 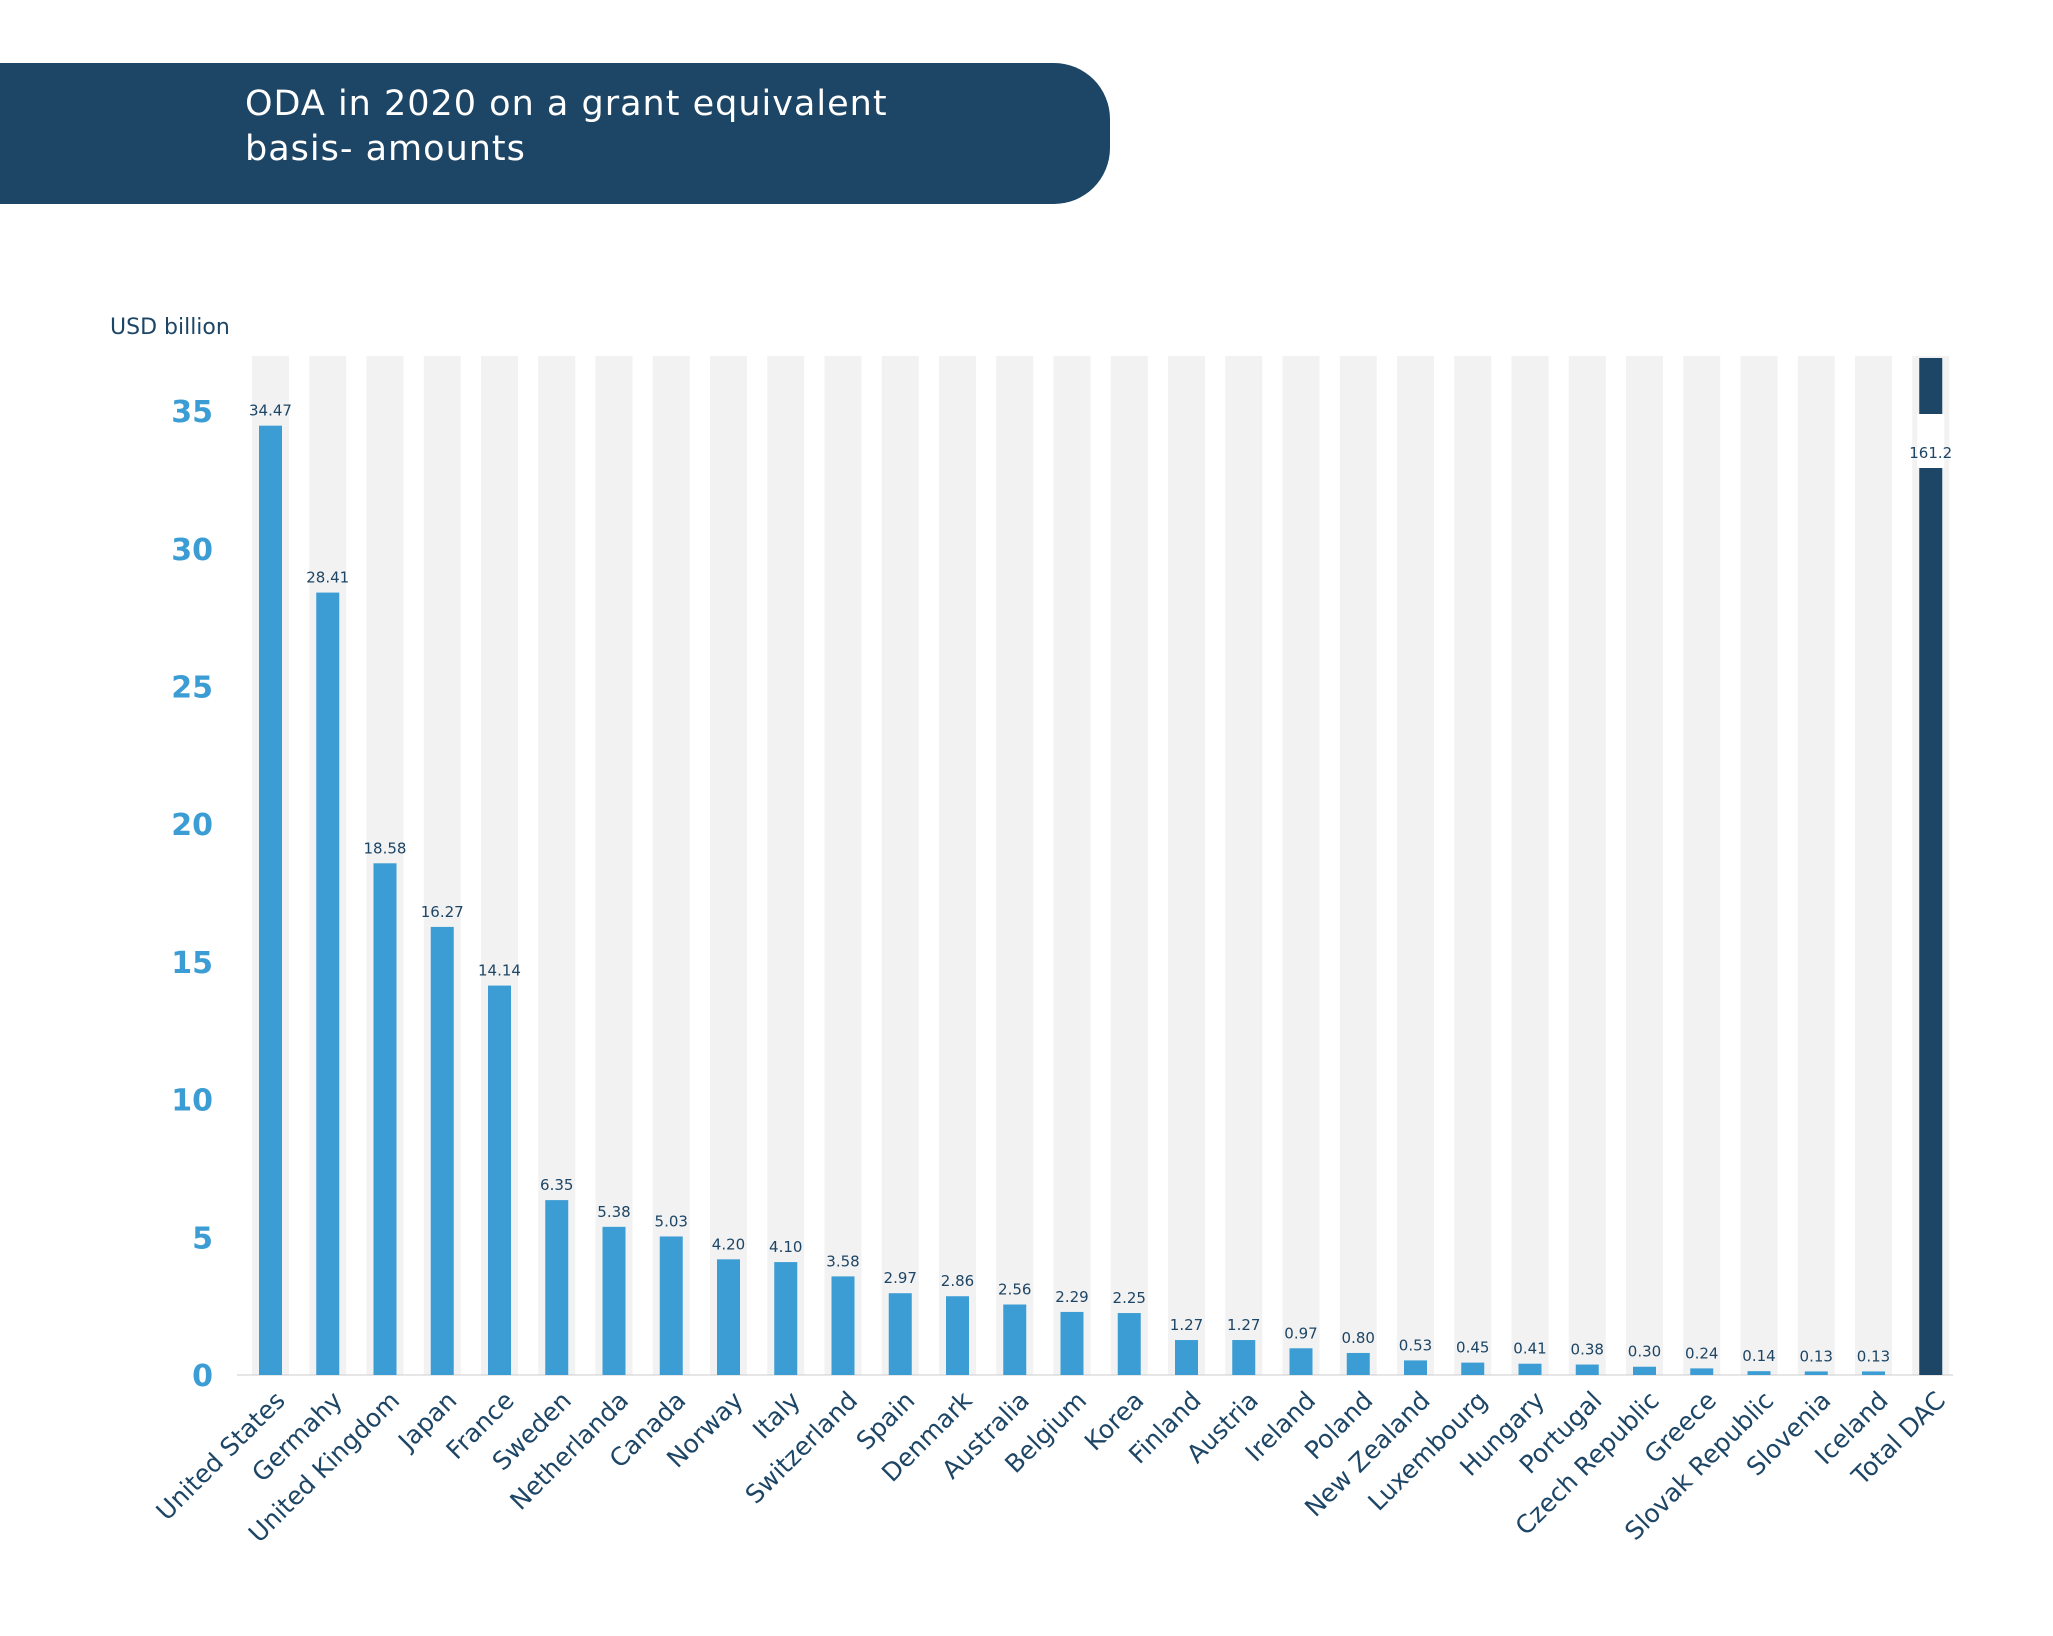 What do you see at coordinates (1014, 1289) in the screenshot?
I see `value-label: 2.56` at bounding box center [1014, 1289].